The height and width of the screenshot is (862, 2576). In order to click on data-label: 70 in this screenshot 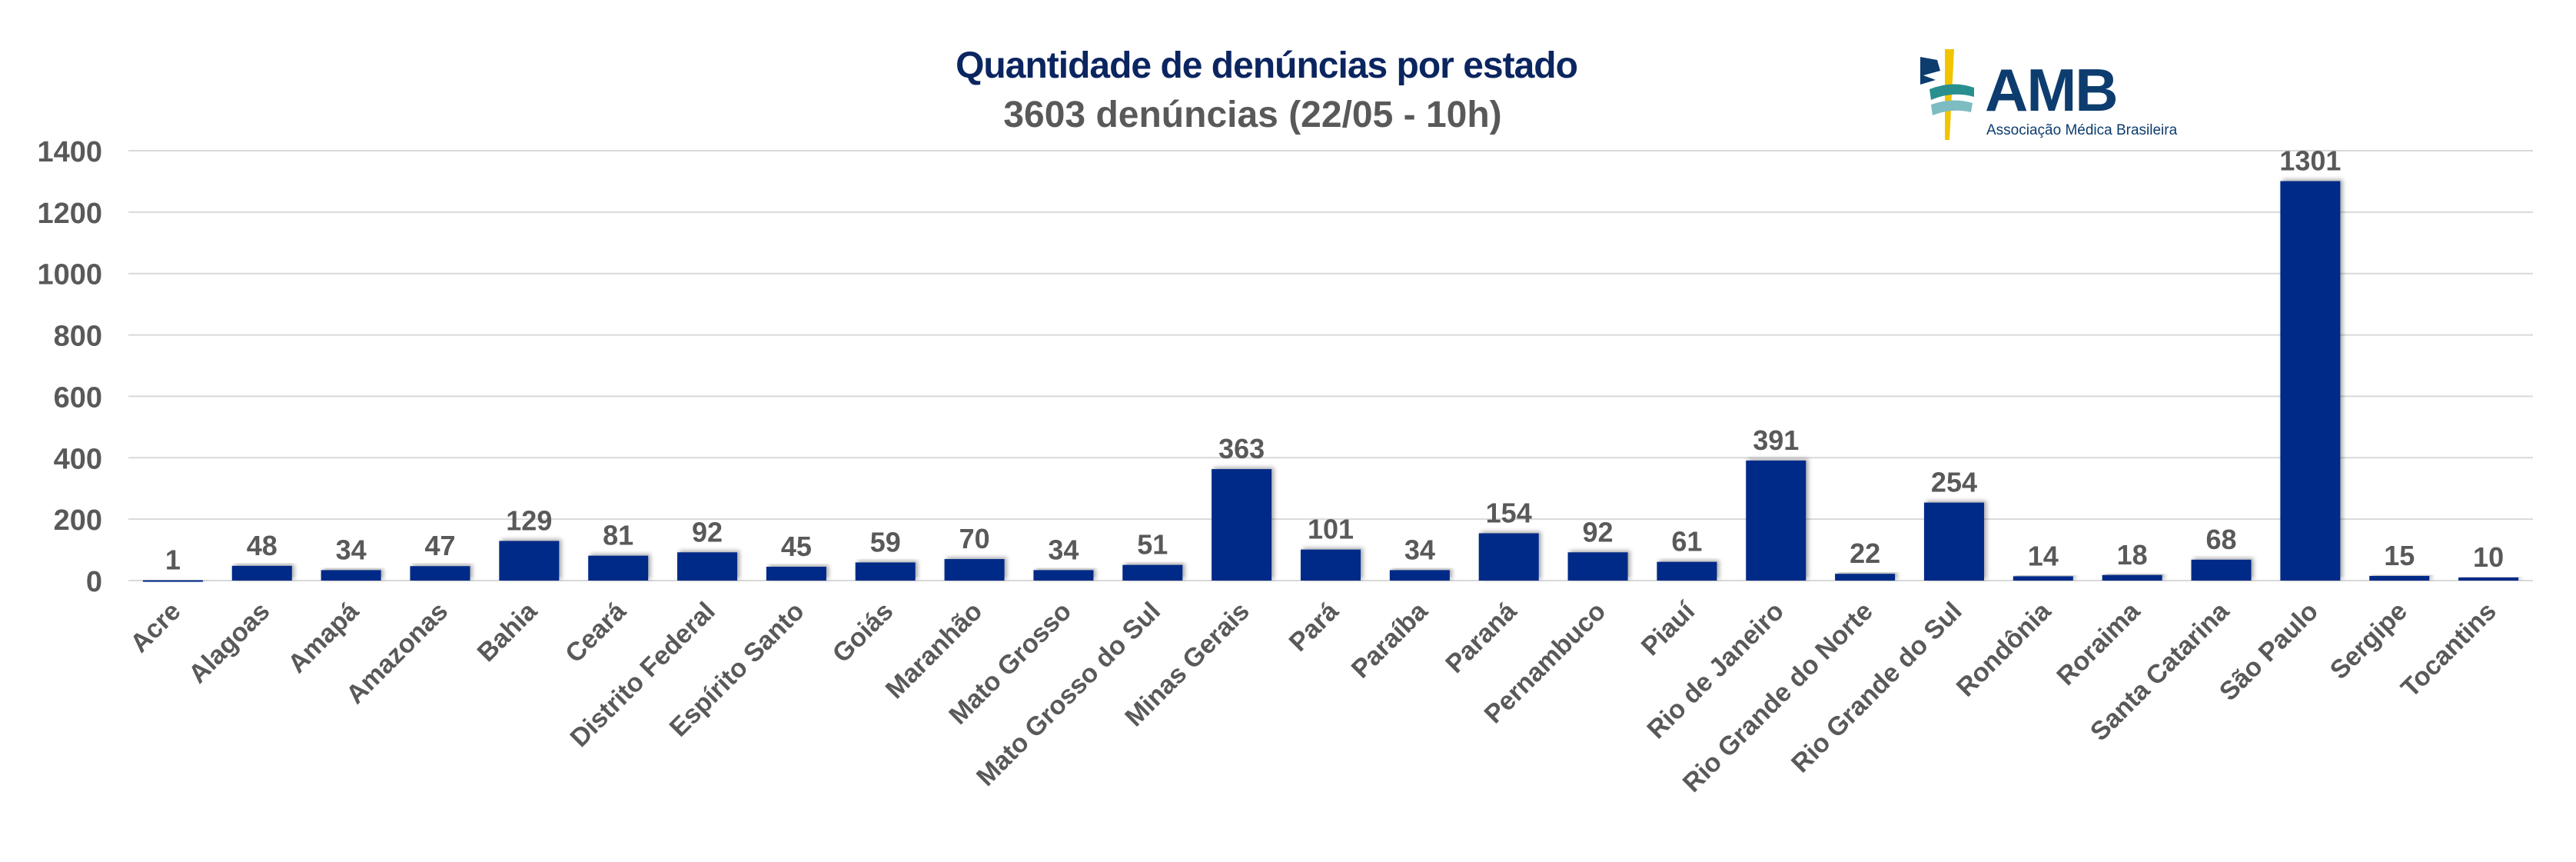, I will do `click(974, 538)`.